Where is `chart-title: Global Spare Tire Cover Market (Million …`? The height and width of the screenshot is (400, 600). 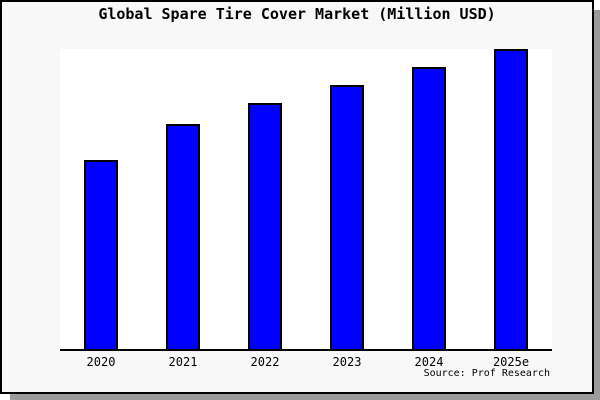 chart-title: Global Spare Tire Cover Market (Million … is located at coordinates (297, 14).